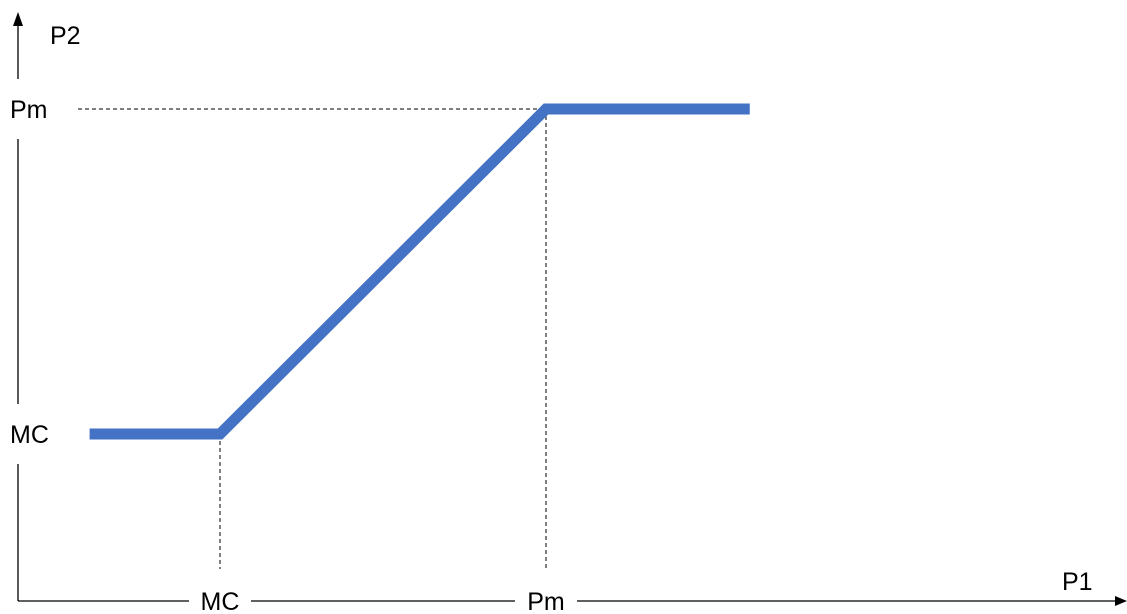 This screenshot has height=614, width=1127. I want to click on x-tick-label: Pm, so click(546, 601).